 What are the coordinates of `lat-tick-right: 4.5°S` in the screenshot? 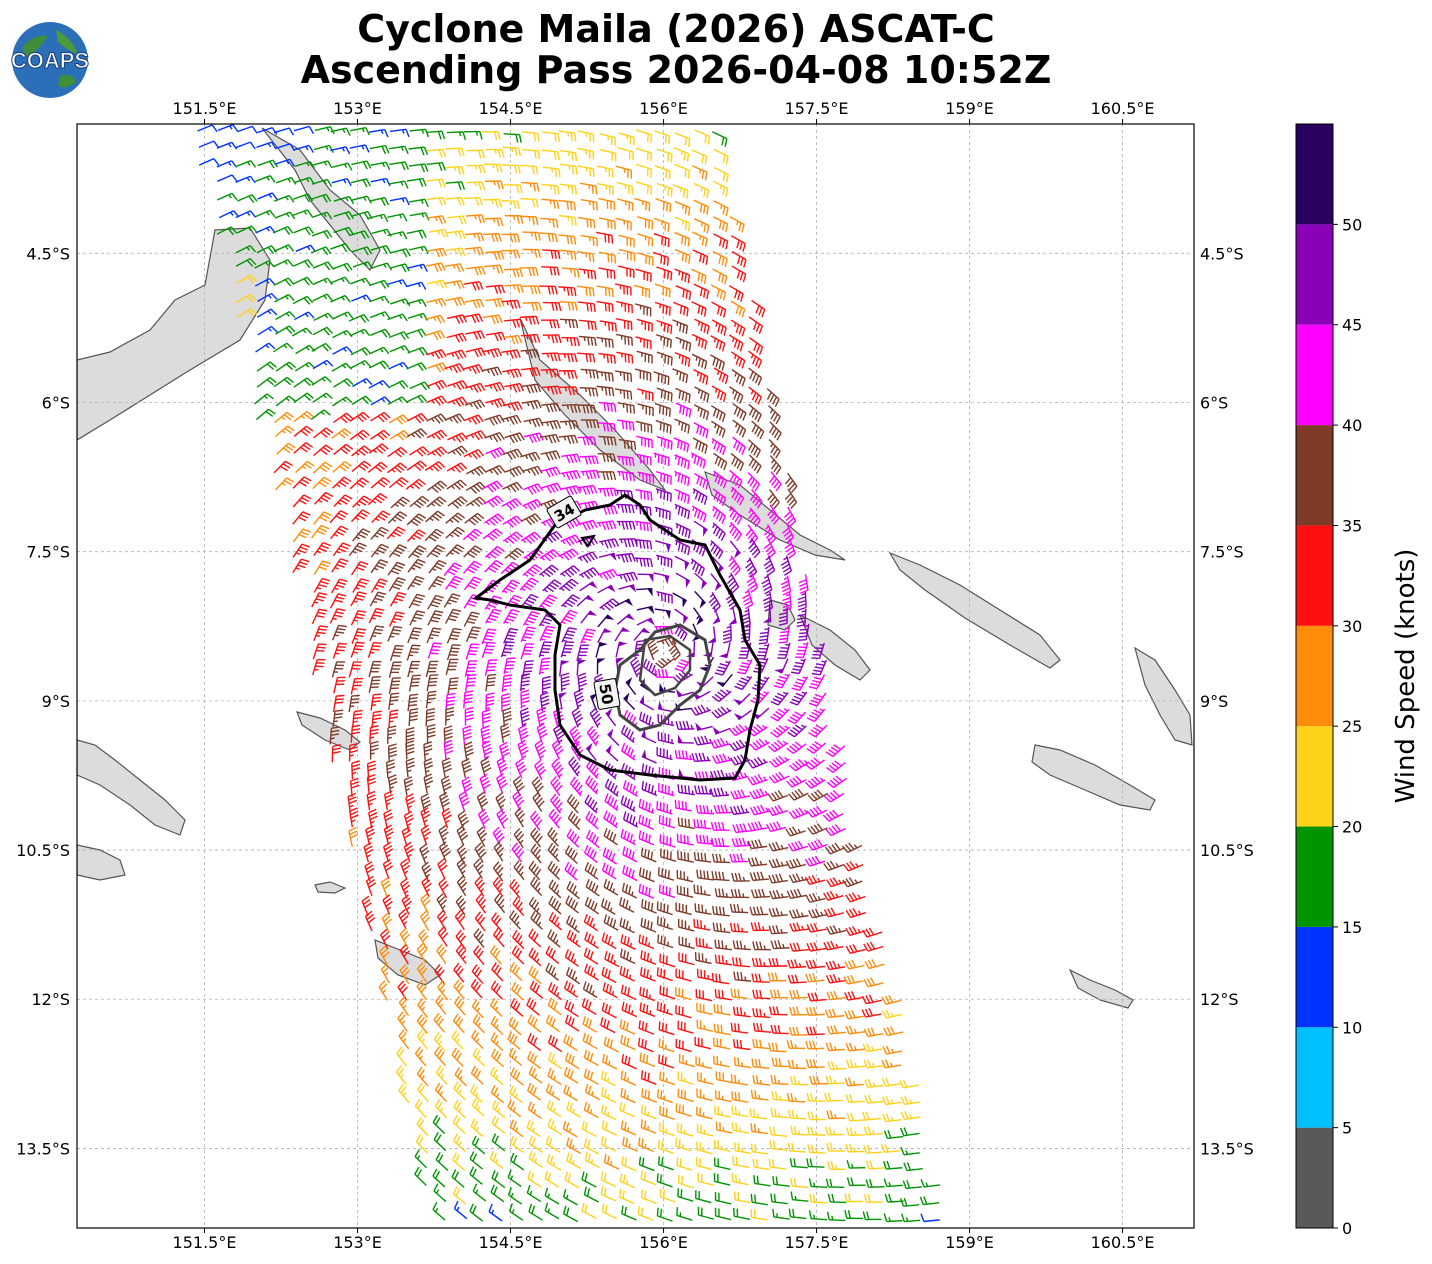 It's located at (1222, 253).